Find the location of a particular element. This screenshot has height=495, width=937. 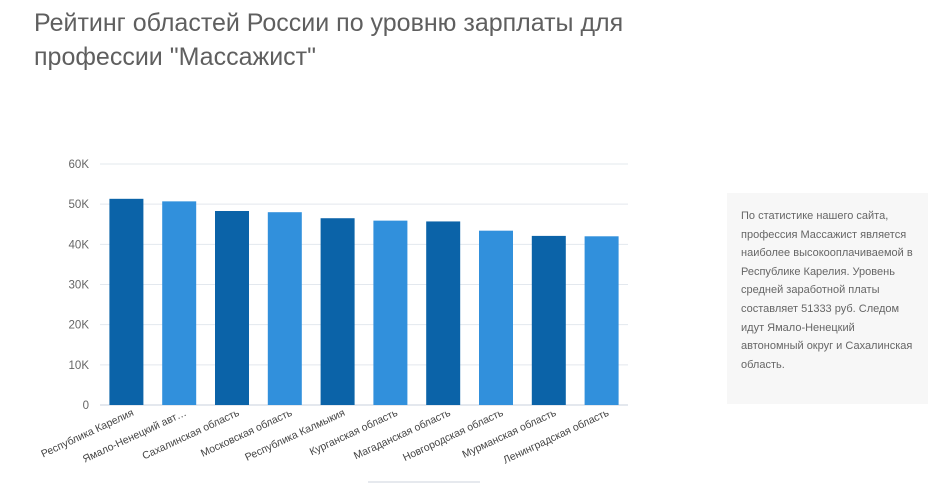

y-tick-label: 30K is located at coordinates (79, 286).